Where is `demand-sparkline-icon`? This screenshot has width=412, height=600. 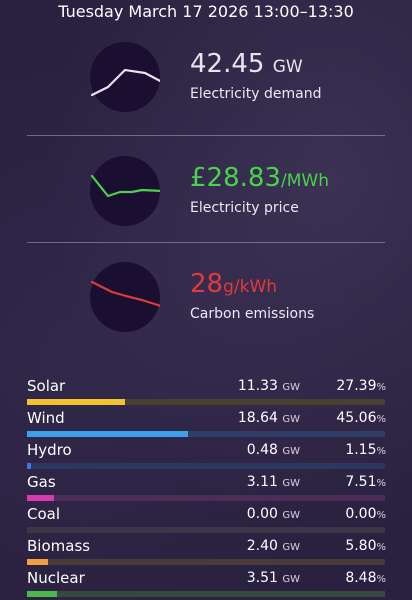
demand-sparkline-icon is located at coordinates (125, 82).